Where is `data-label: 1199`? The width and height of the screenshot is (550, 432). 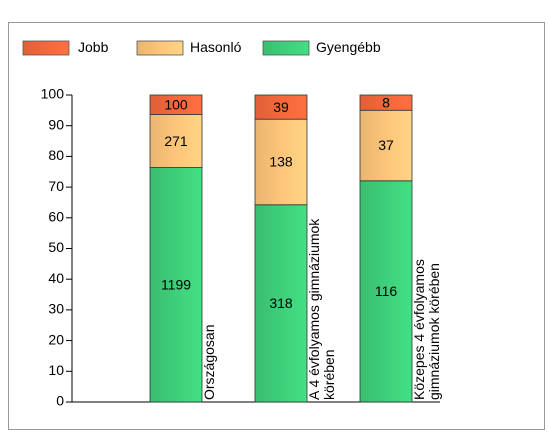
data-label: 1199 is located at coordinates (176, 284).